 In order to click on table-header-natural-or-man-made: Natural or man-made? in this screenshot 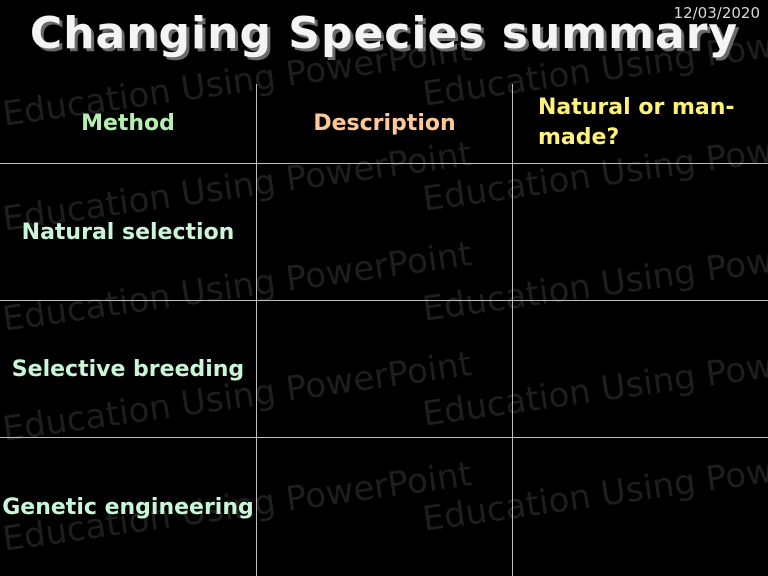, I will do `click(636, 122)`.